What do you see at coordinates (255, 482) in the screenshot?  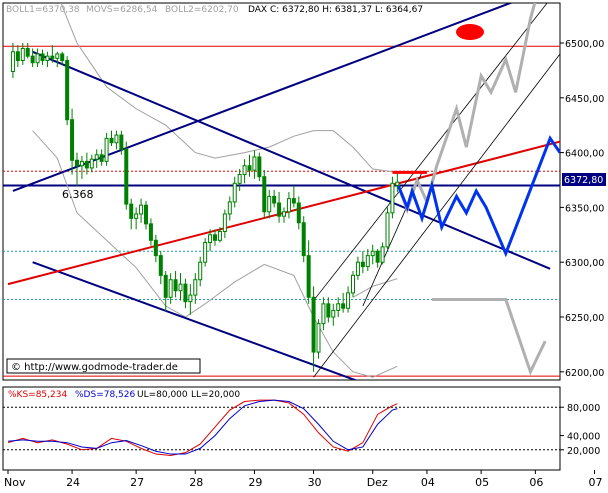 I see `x-tick-label: 29` at bounding box center [255, 482].